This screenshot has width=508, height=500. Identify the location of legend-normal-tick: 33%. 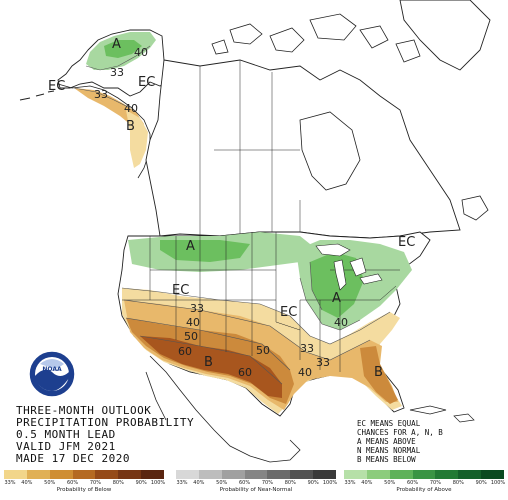
(182, 483).